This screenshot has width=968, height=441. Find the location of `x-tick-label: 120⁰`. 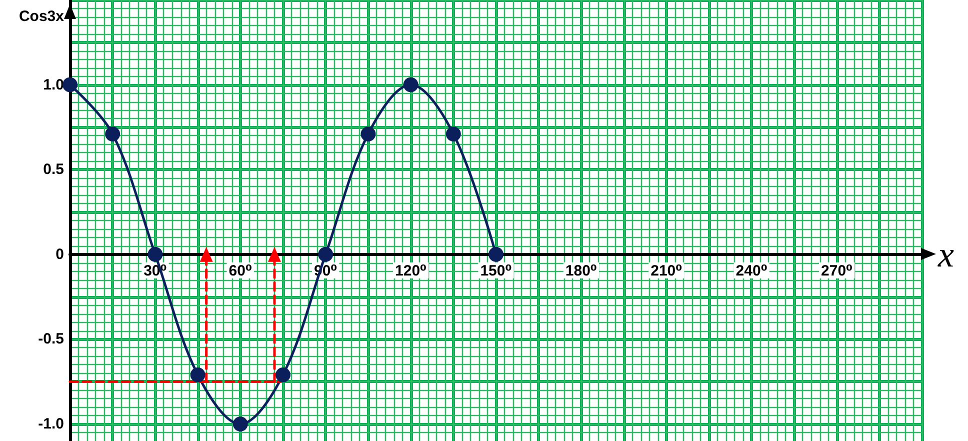

x-tick-label: 120⁰ is located at coordinates (410, 271).